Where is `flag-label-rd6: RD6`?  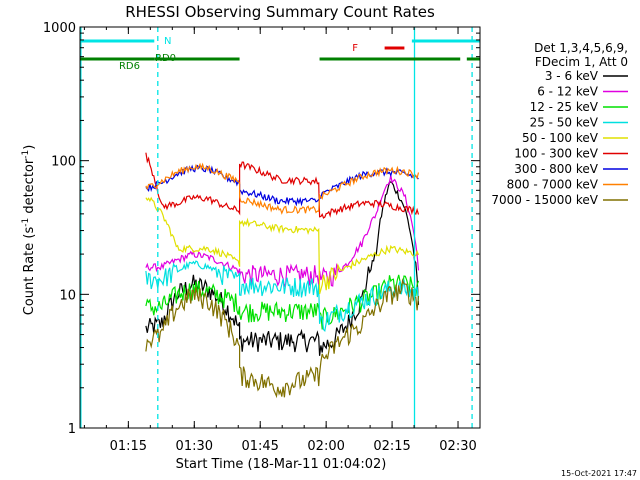
flag-label-rd6: RD6 is located at coordinates (129, 66).